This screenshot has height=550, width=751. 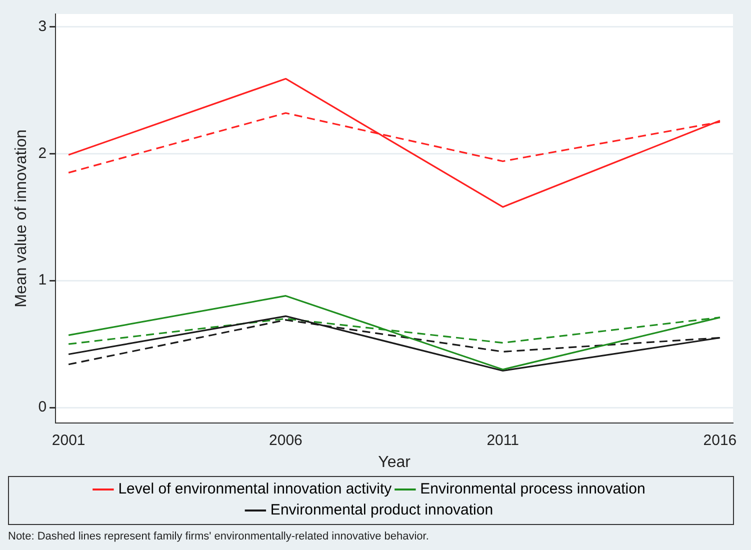 I want to click on legend-label: Environmental process innovation, so click(x=533, y=489).